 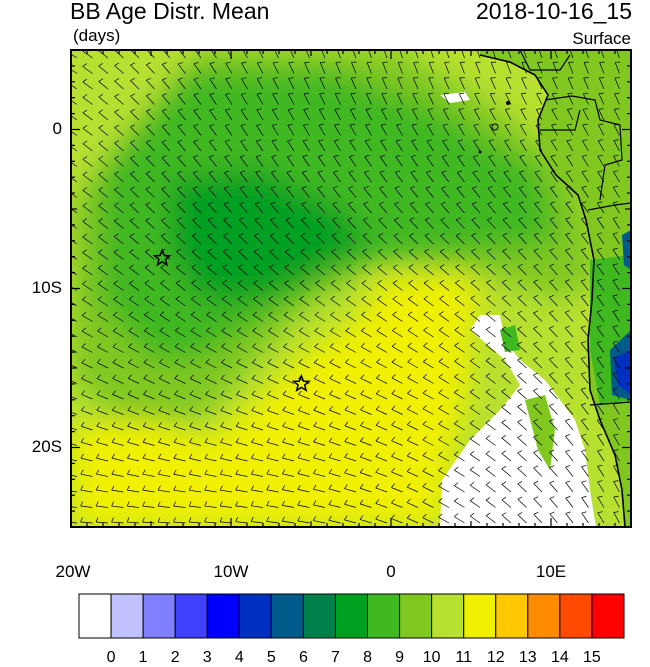 I want to click on colorbar-label: 8, so click(x=367, y=657).